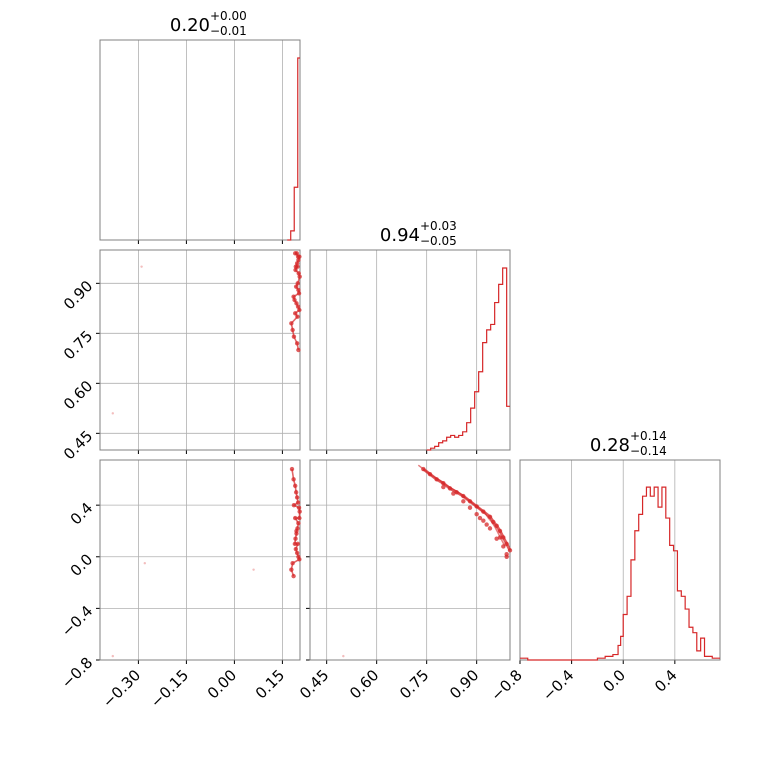 The height and width of the screenshot is (764, 760). I want to click on x-tick-label-0-1: −0.15, so click(169, 688).